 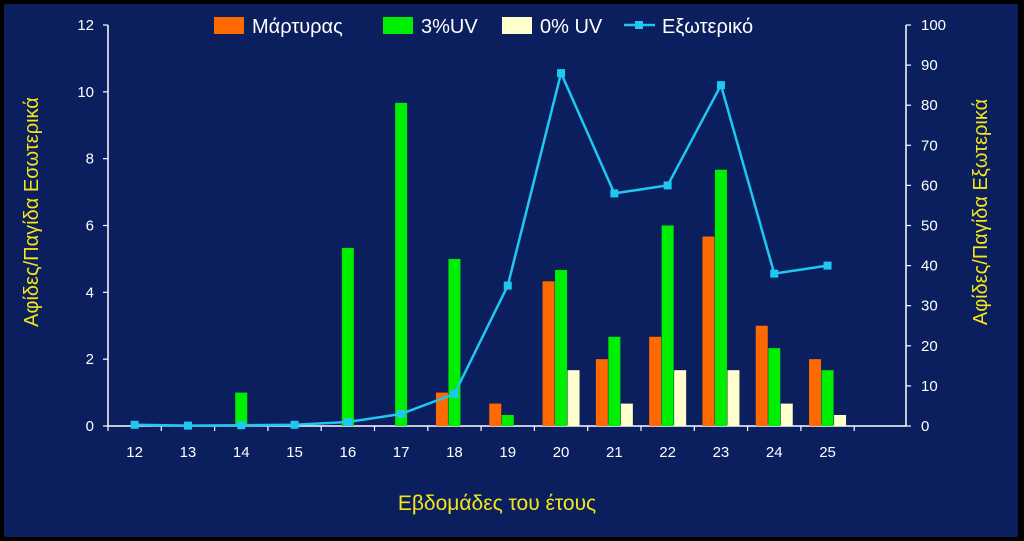 What do you see at coordinates (667, 452) in the screenshot?
I see `x-tick-label: 22` at bounding box center [667, 452].